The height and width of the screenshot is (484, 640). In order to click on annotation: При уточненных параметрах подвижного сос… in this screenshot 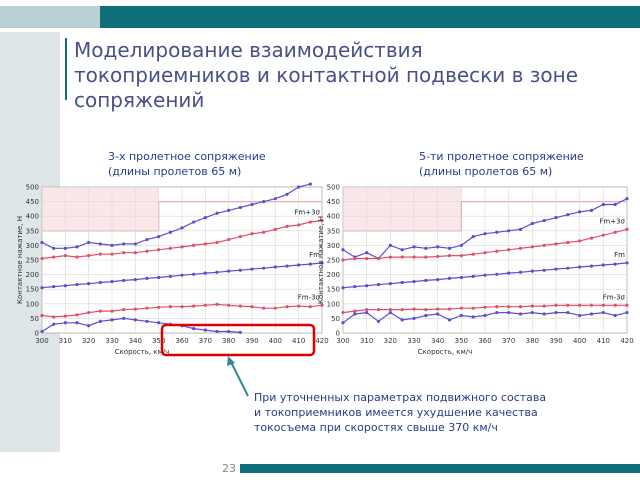, I will do `click(400, 397)`.